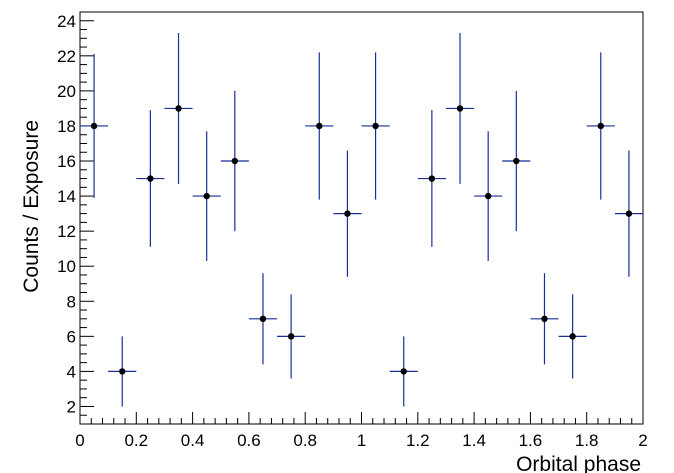 Image resolution: width=674 pixels, height=473 pixels. Describe the element at coordinates (531, 440) in the screenshot. I see `x-tick-label: 1.6` at that location.